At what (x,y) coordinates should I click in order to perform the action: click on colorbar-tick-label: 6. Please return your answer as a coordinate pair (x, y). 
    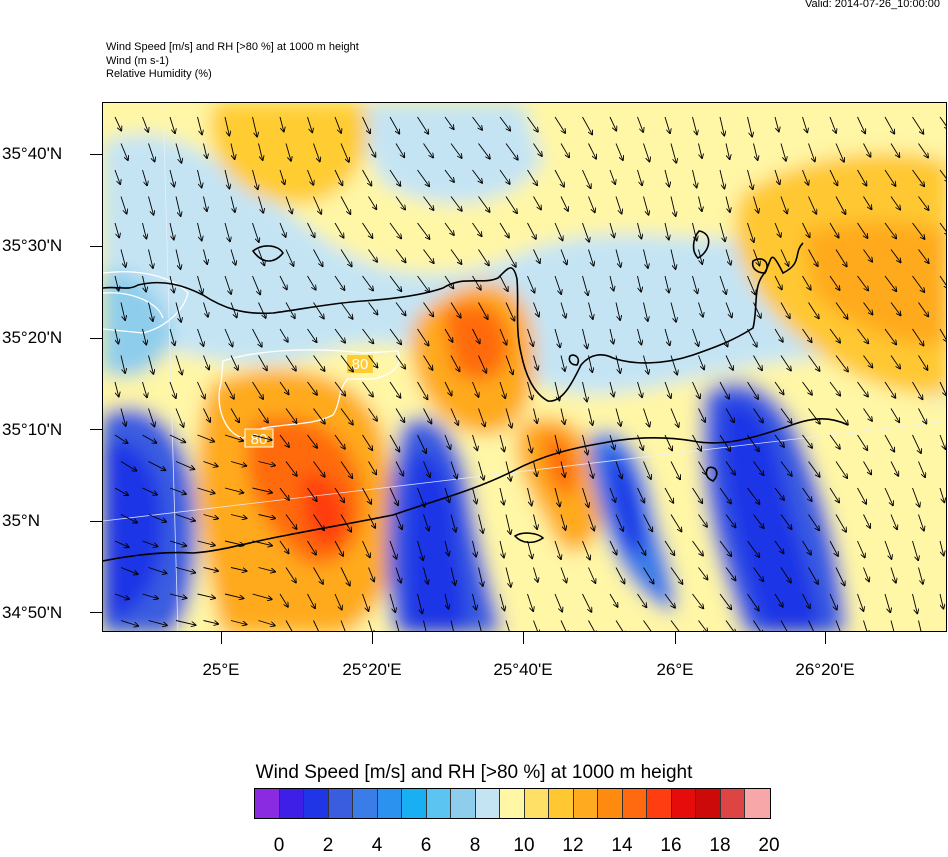
    Looking at the image, I should click on (426, 845).